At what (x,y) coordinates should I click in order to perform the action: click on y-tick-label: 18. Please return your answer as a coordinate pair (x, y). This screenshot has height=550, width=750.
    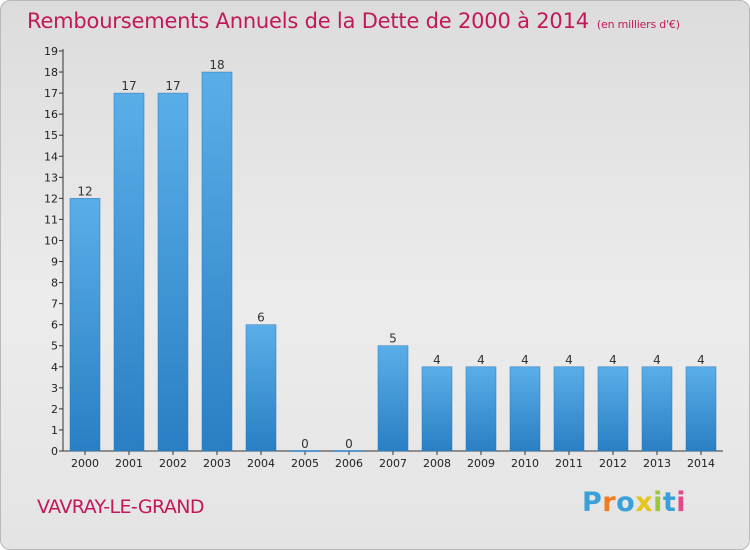
    Looking at the image, I should click on (51, 72).